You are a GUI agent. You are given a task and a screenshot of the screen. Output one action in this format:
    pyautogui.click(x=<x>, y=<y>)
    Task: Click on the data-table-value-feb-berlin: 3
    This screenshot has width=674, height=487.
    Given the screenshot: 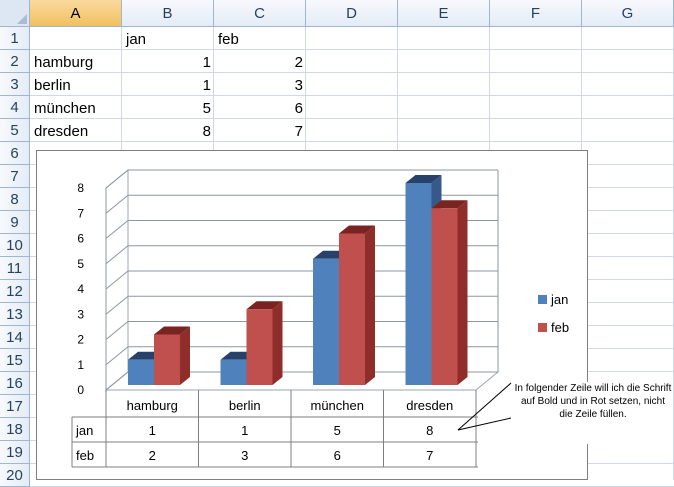 What is the action you would take?
    pyautogui.click(x=244, y=455)
    